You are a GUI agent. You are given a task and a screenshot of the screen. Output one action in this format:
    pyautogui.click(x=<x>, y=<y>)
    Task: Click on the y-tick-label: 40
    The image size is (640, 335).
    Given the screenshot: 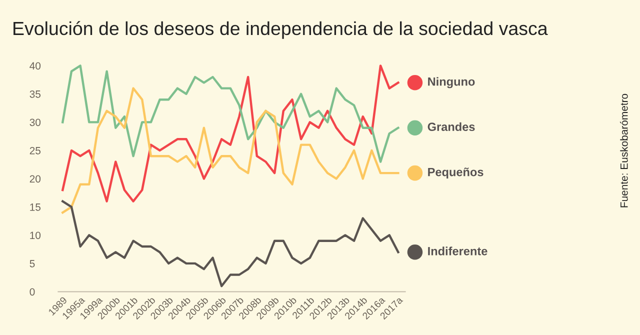 What is the action you would take?
    pyautogui.click(x=35, y=66)
    